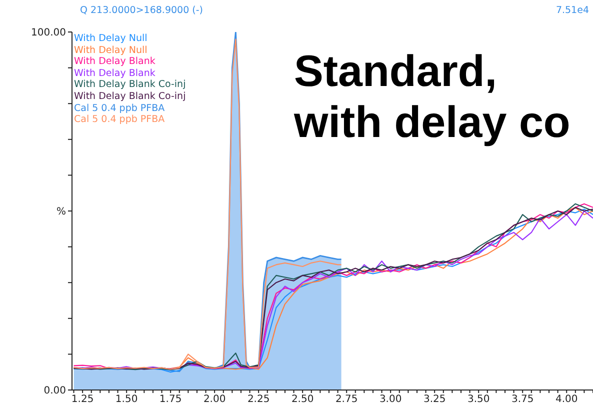 This screenshot has width=593, height=407. Describe the element at coordinates (302, 400) in the screenshot. I see `x-tick-label: 2.50` at that location.